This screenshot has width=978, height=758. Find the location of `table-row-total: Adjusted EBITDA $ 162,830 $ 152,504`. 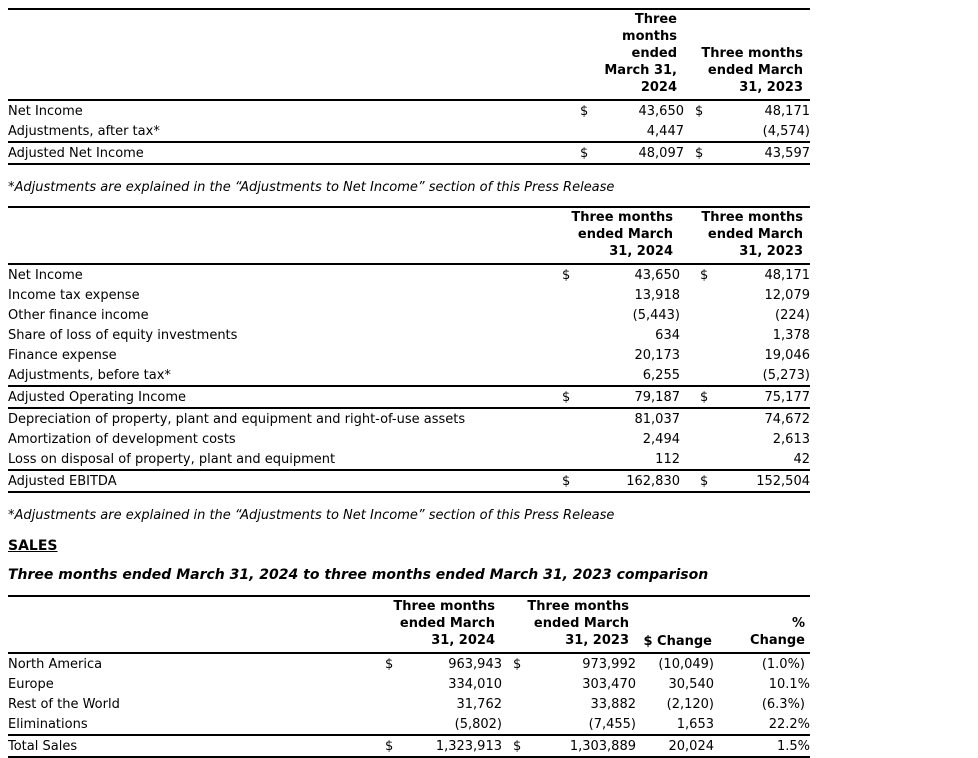

table-row-total: Adjusted EBITDA $ 162,830 $ 152,504 is located at coordinates (409, 481).